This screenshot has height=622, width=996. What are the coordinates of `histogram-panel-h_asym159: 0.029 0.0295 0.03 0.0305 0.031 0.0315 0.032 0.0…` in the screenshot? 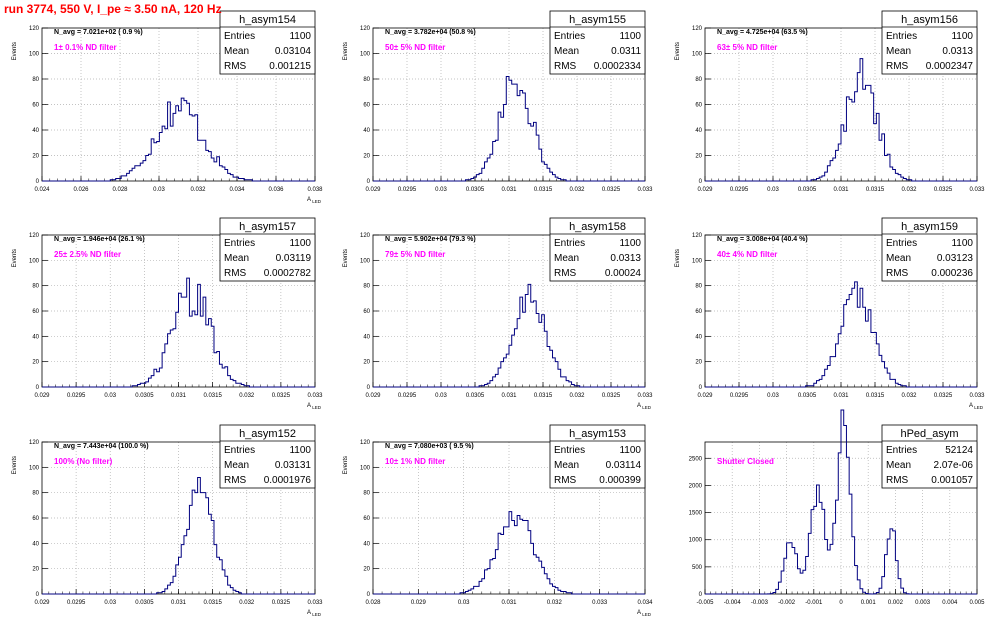 It's located at (830, 313).